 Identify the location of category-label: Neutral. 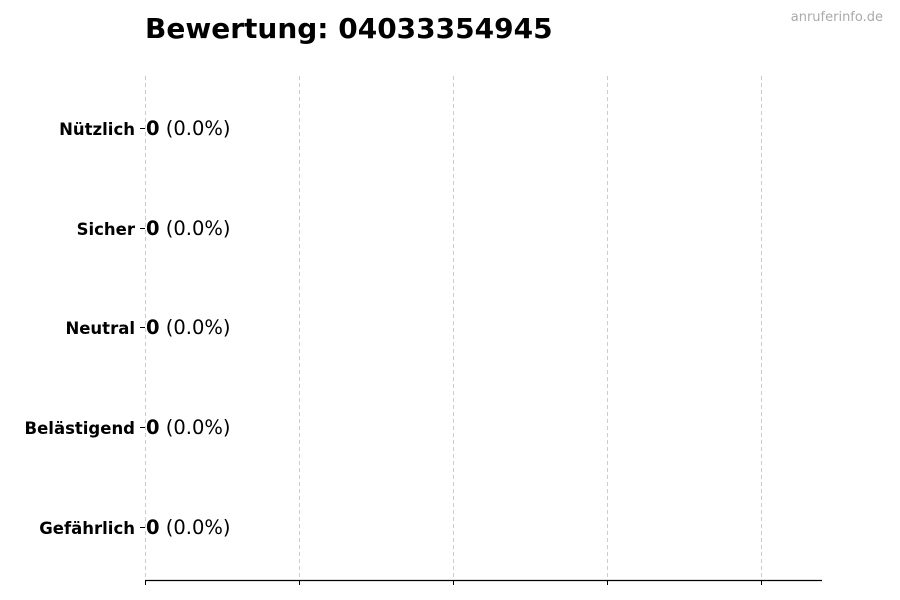
(100, 328).